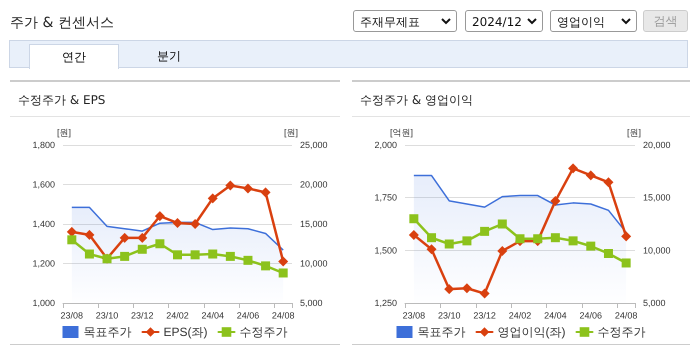 This screenshot has width=695, height=349. What do you see at coordinates (43, 224) in the screenshot?
I see `y-tick-label: 1,400` at bounding box center [43, 224].